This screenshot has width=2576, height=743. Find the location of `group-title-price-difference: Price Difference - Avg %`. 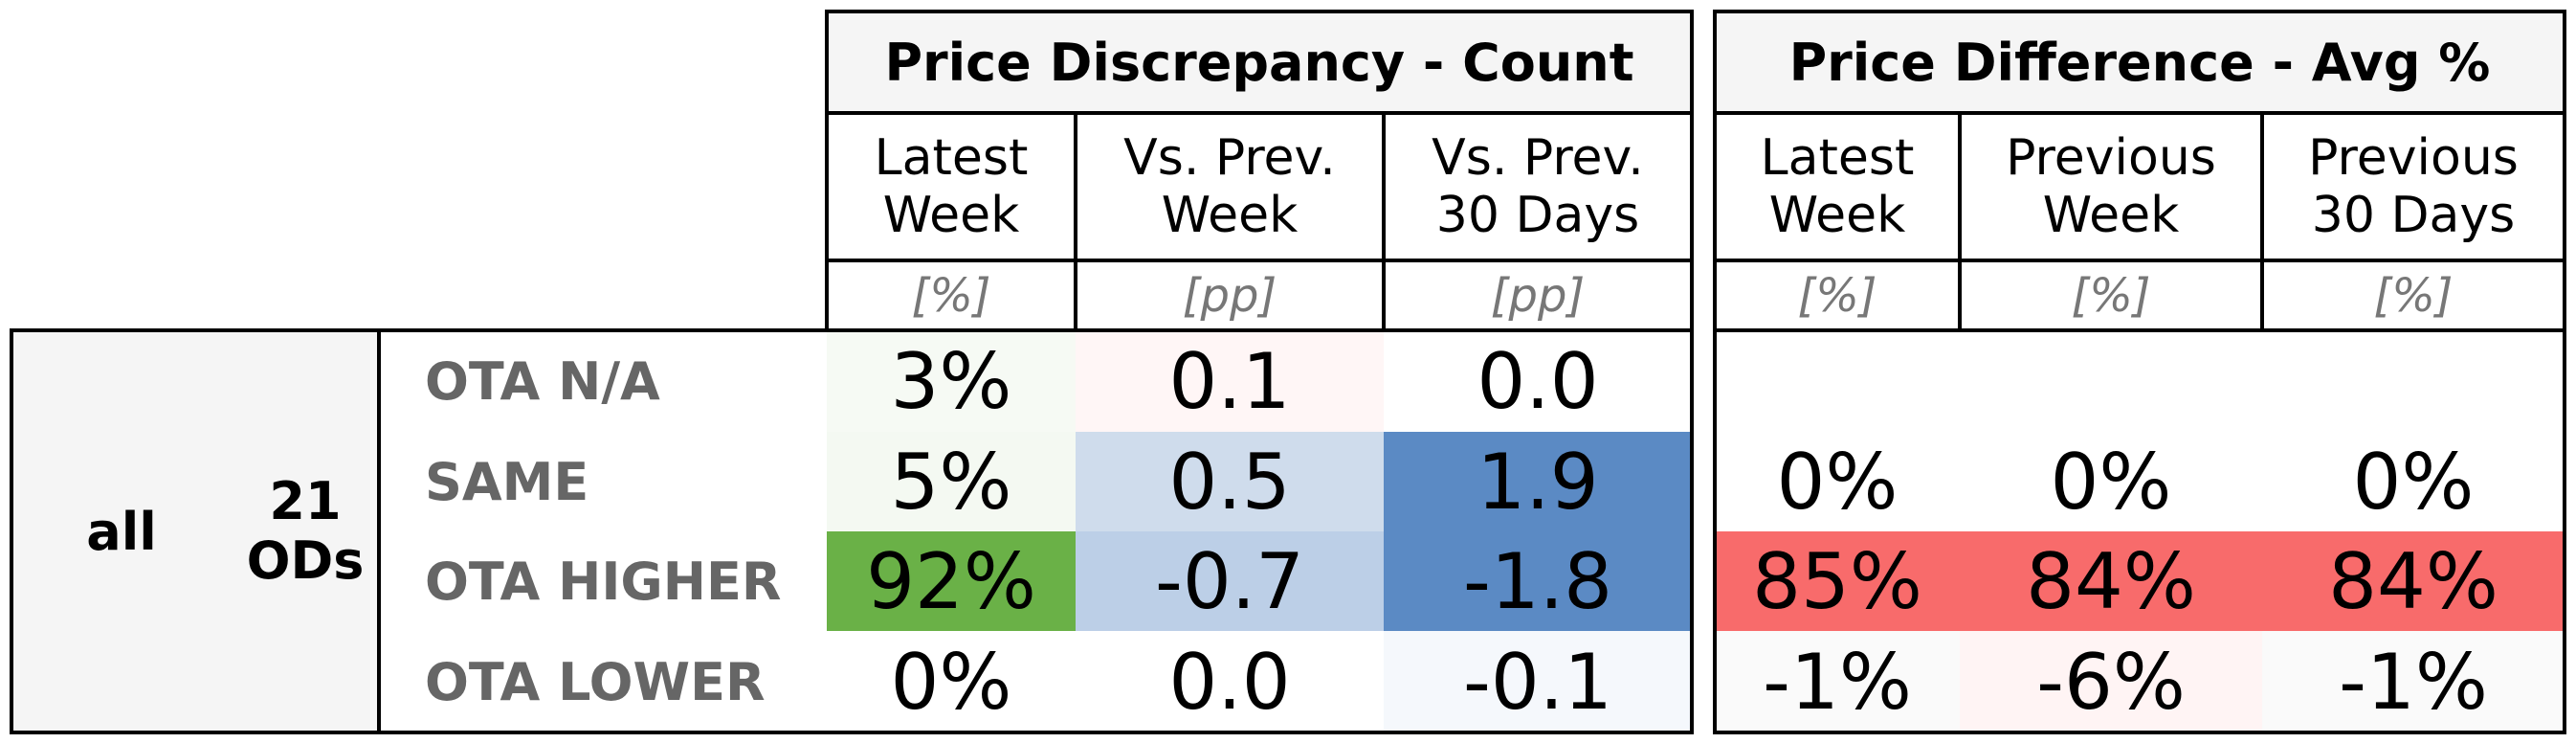

group-title-price-difference: Price Difference - Avg % is located at coordinates (2140, 62).